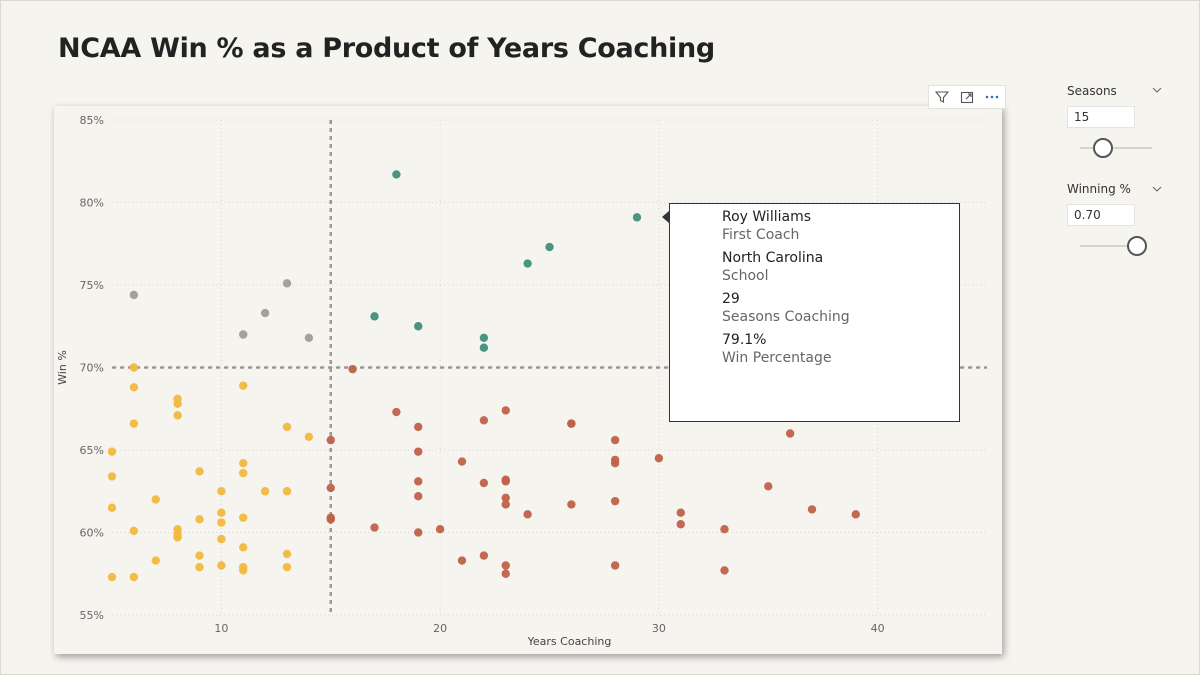 The height and width of the screenshot is (675, 1200). What do you see at coordinates (1099, 189) in the screenshot?
I see `winning-slicer-title: Winning %` at bounding box center [1099, 189].